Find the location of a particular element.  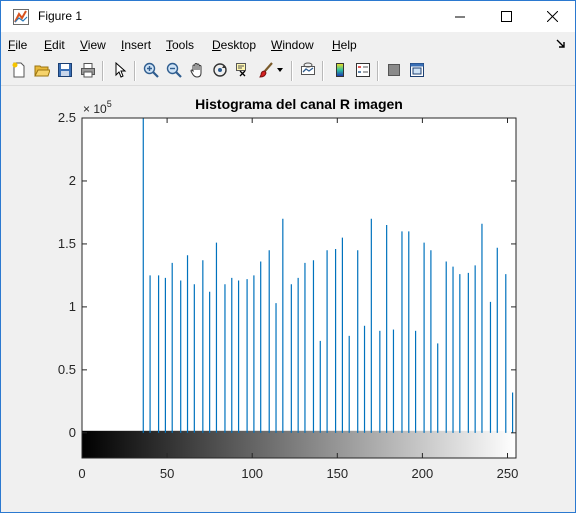

x-tick-label: 250 is located at coordinates (508, 473).